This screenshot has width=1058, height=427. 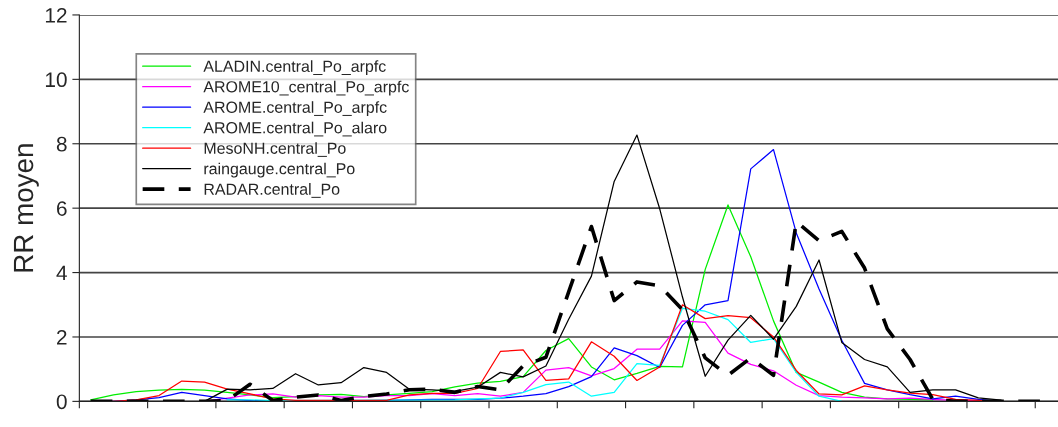 I want to click on y-axis-title: RR moyen, so click(x=26, y=208).